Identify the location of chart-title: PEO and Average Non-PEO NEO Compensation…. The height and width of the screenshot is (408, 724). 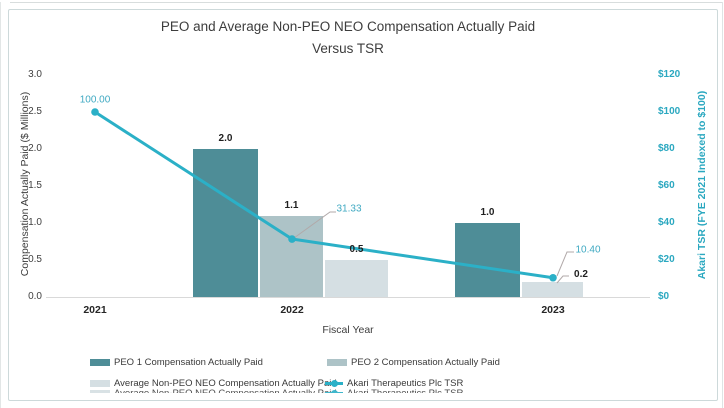
(348, 38).